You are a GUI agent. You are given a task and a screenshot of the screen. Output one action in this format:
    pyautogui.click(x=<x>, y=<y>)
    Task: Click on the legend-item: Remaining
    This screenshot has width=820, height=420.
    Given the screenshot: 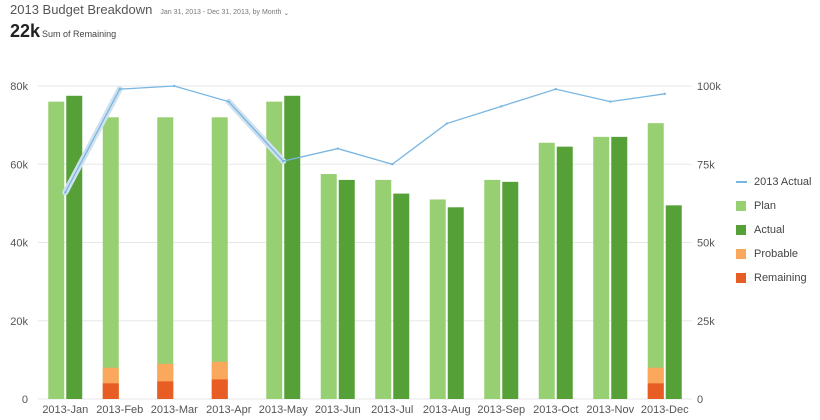 What is the action you would take?
    pyautogui.click(x=774, y=278)
    